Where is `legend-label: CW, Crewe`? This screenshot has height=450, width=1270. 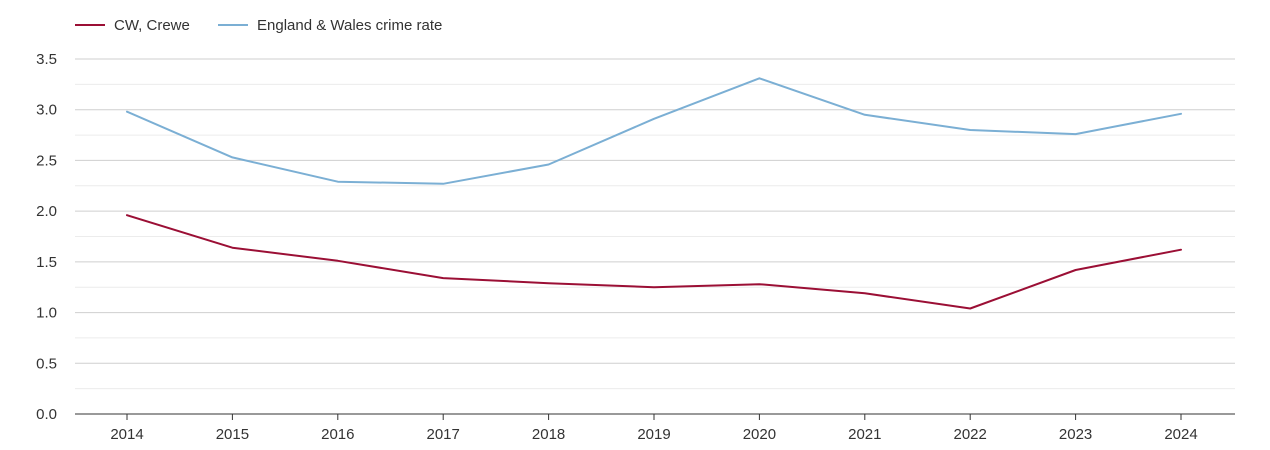
legend-label: CW, Crewe is located at coordinates (152, 25).